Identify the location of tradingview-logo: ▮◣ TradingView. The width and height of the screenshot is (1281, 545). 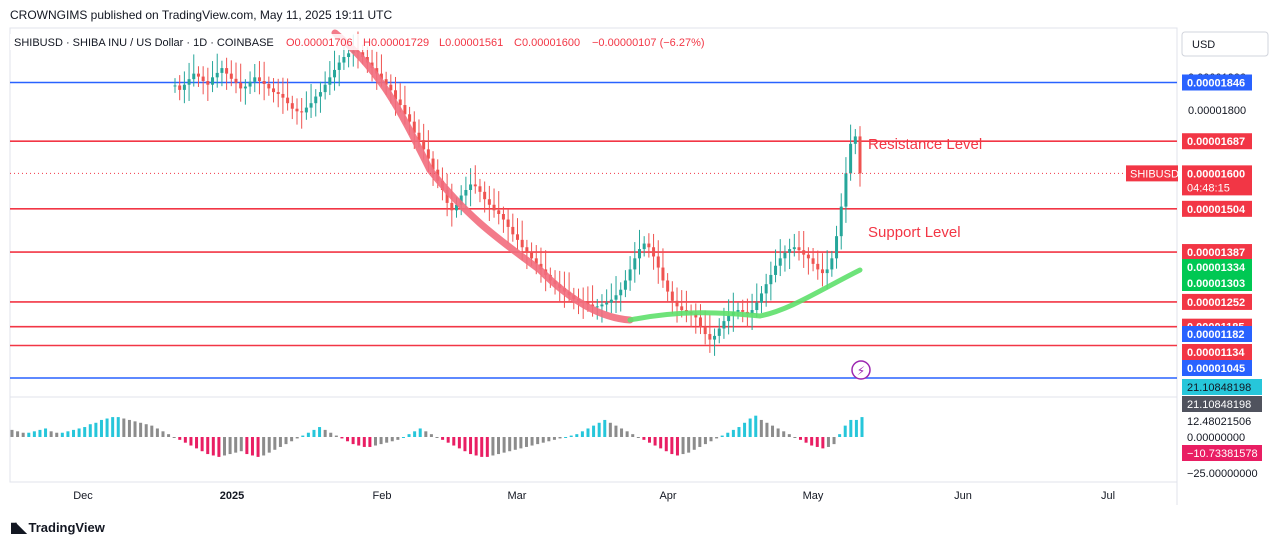
(57, 527).